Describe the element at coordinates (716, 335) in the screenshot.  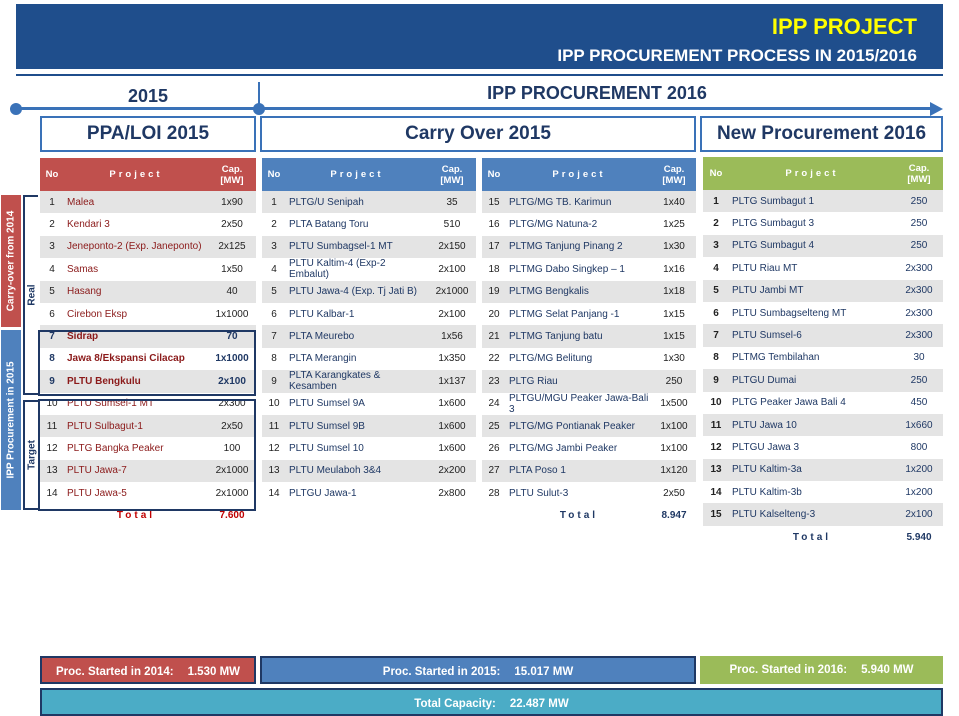
I see `cell-no: 7` at that location.